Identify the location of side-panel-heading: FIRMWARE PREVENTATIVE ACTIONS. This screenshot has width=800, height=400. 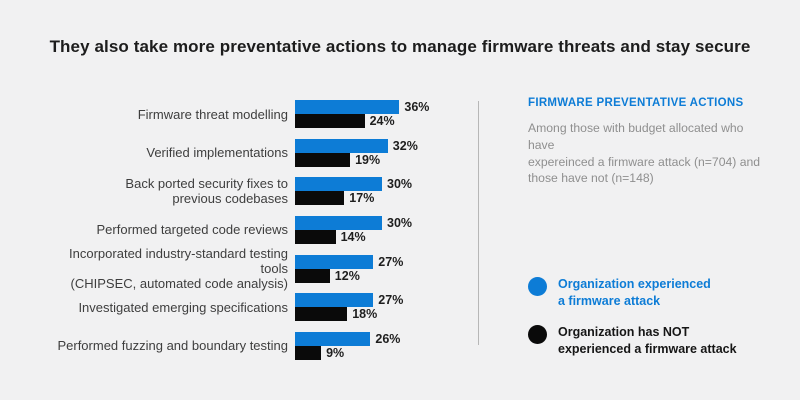
(636, 103).